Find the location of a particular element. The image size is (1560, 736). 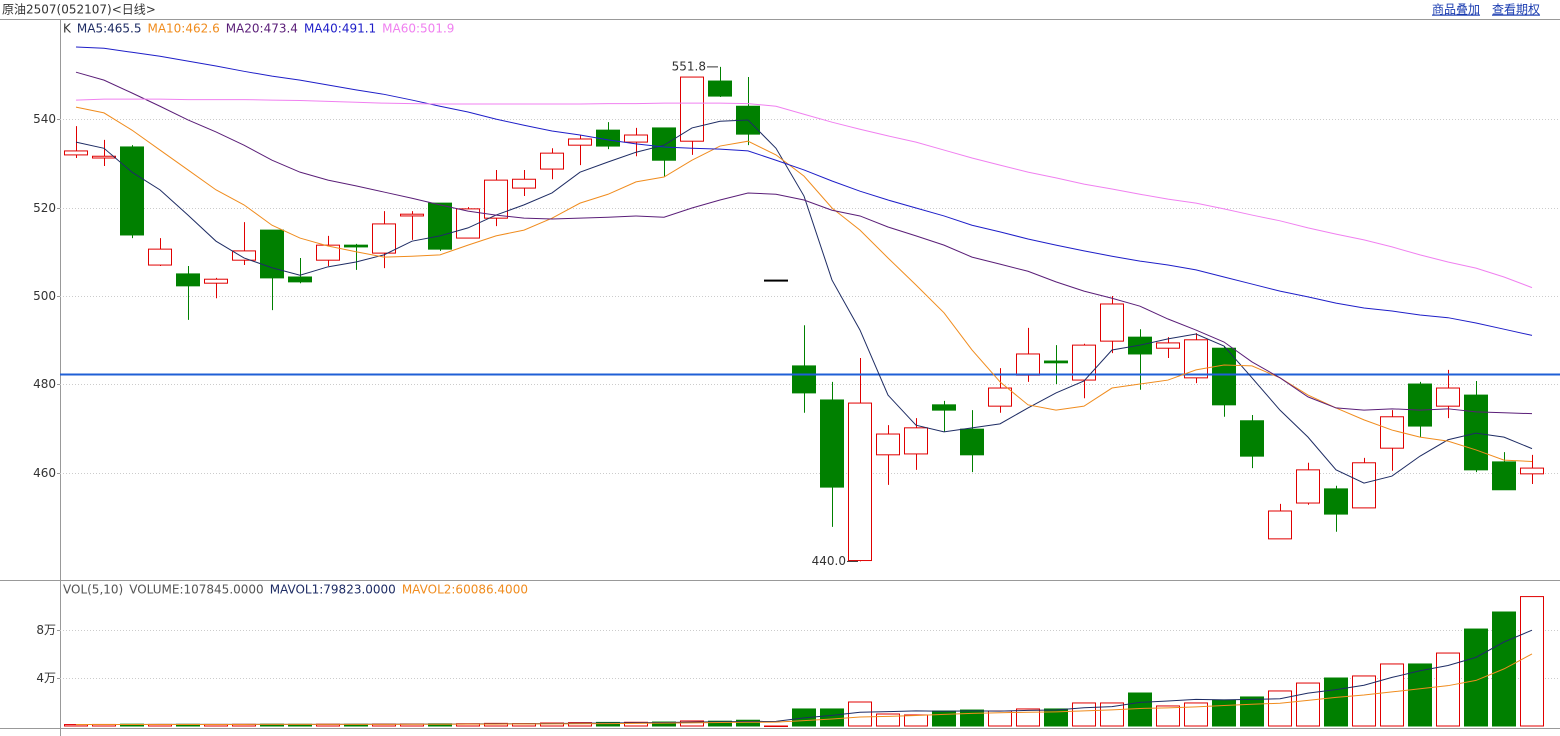

y-tick-label: 500 is located at coordinates (44, 296).